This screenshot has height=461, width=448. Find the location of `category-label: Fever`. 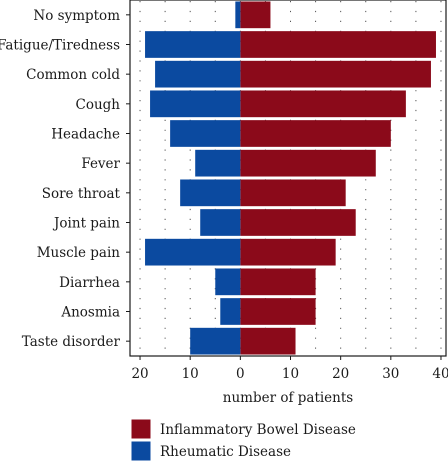

category-label: Fever is located at coordinates (100, 164).